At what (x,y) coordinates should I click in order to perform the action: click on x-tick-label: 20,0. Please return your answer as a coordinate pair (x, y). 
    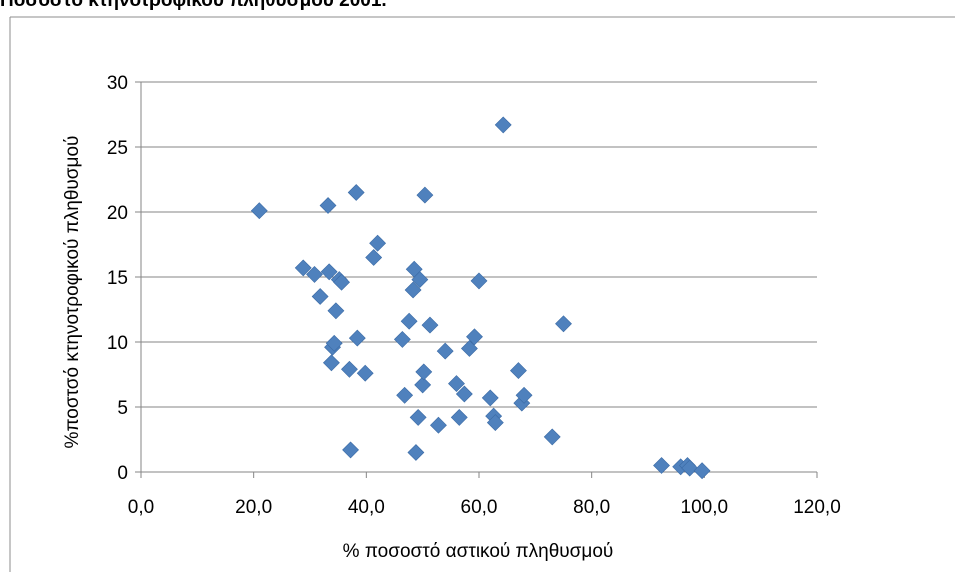
    Looking at the image, I should click on (253, 507).